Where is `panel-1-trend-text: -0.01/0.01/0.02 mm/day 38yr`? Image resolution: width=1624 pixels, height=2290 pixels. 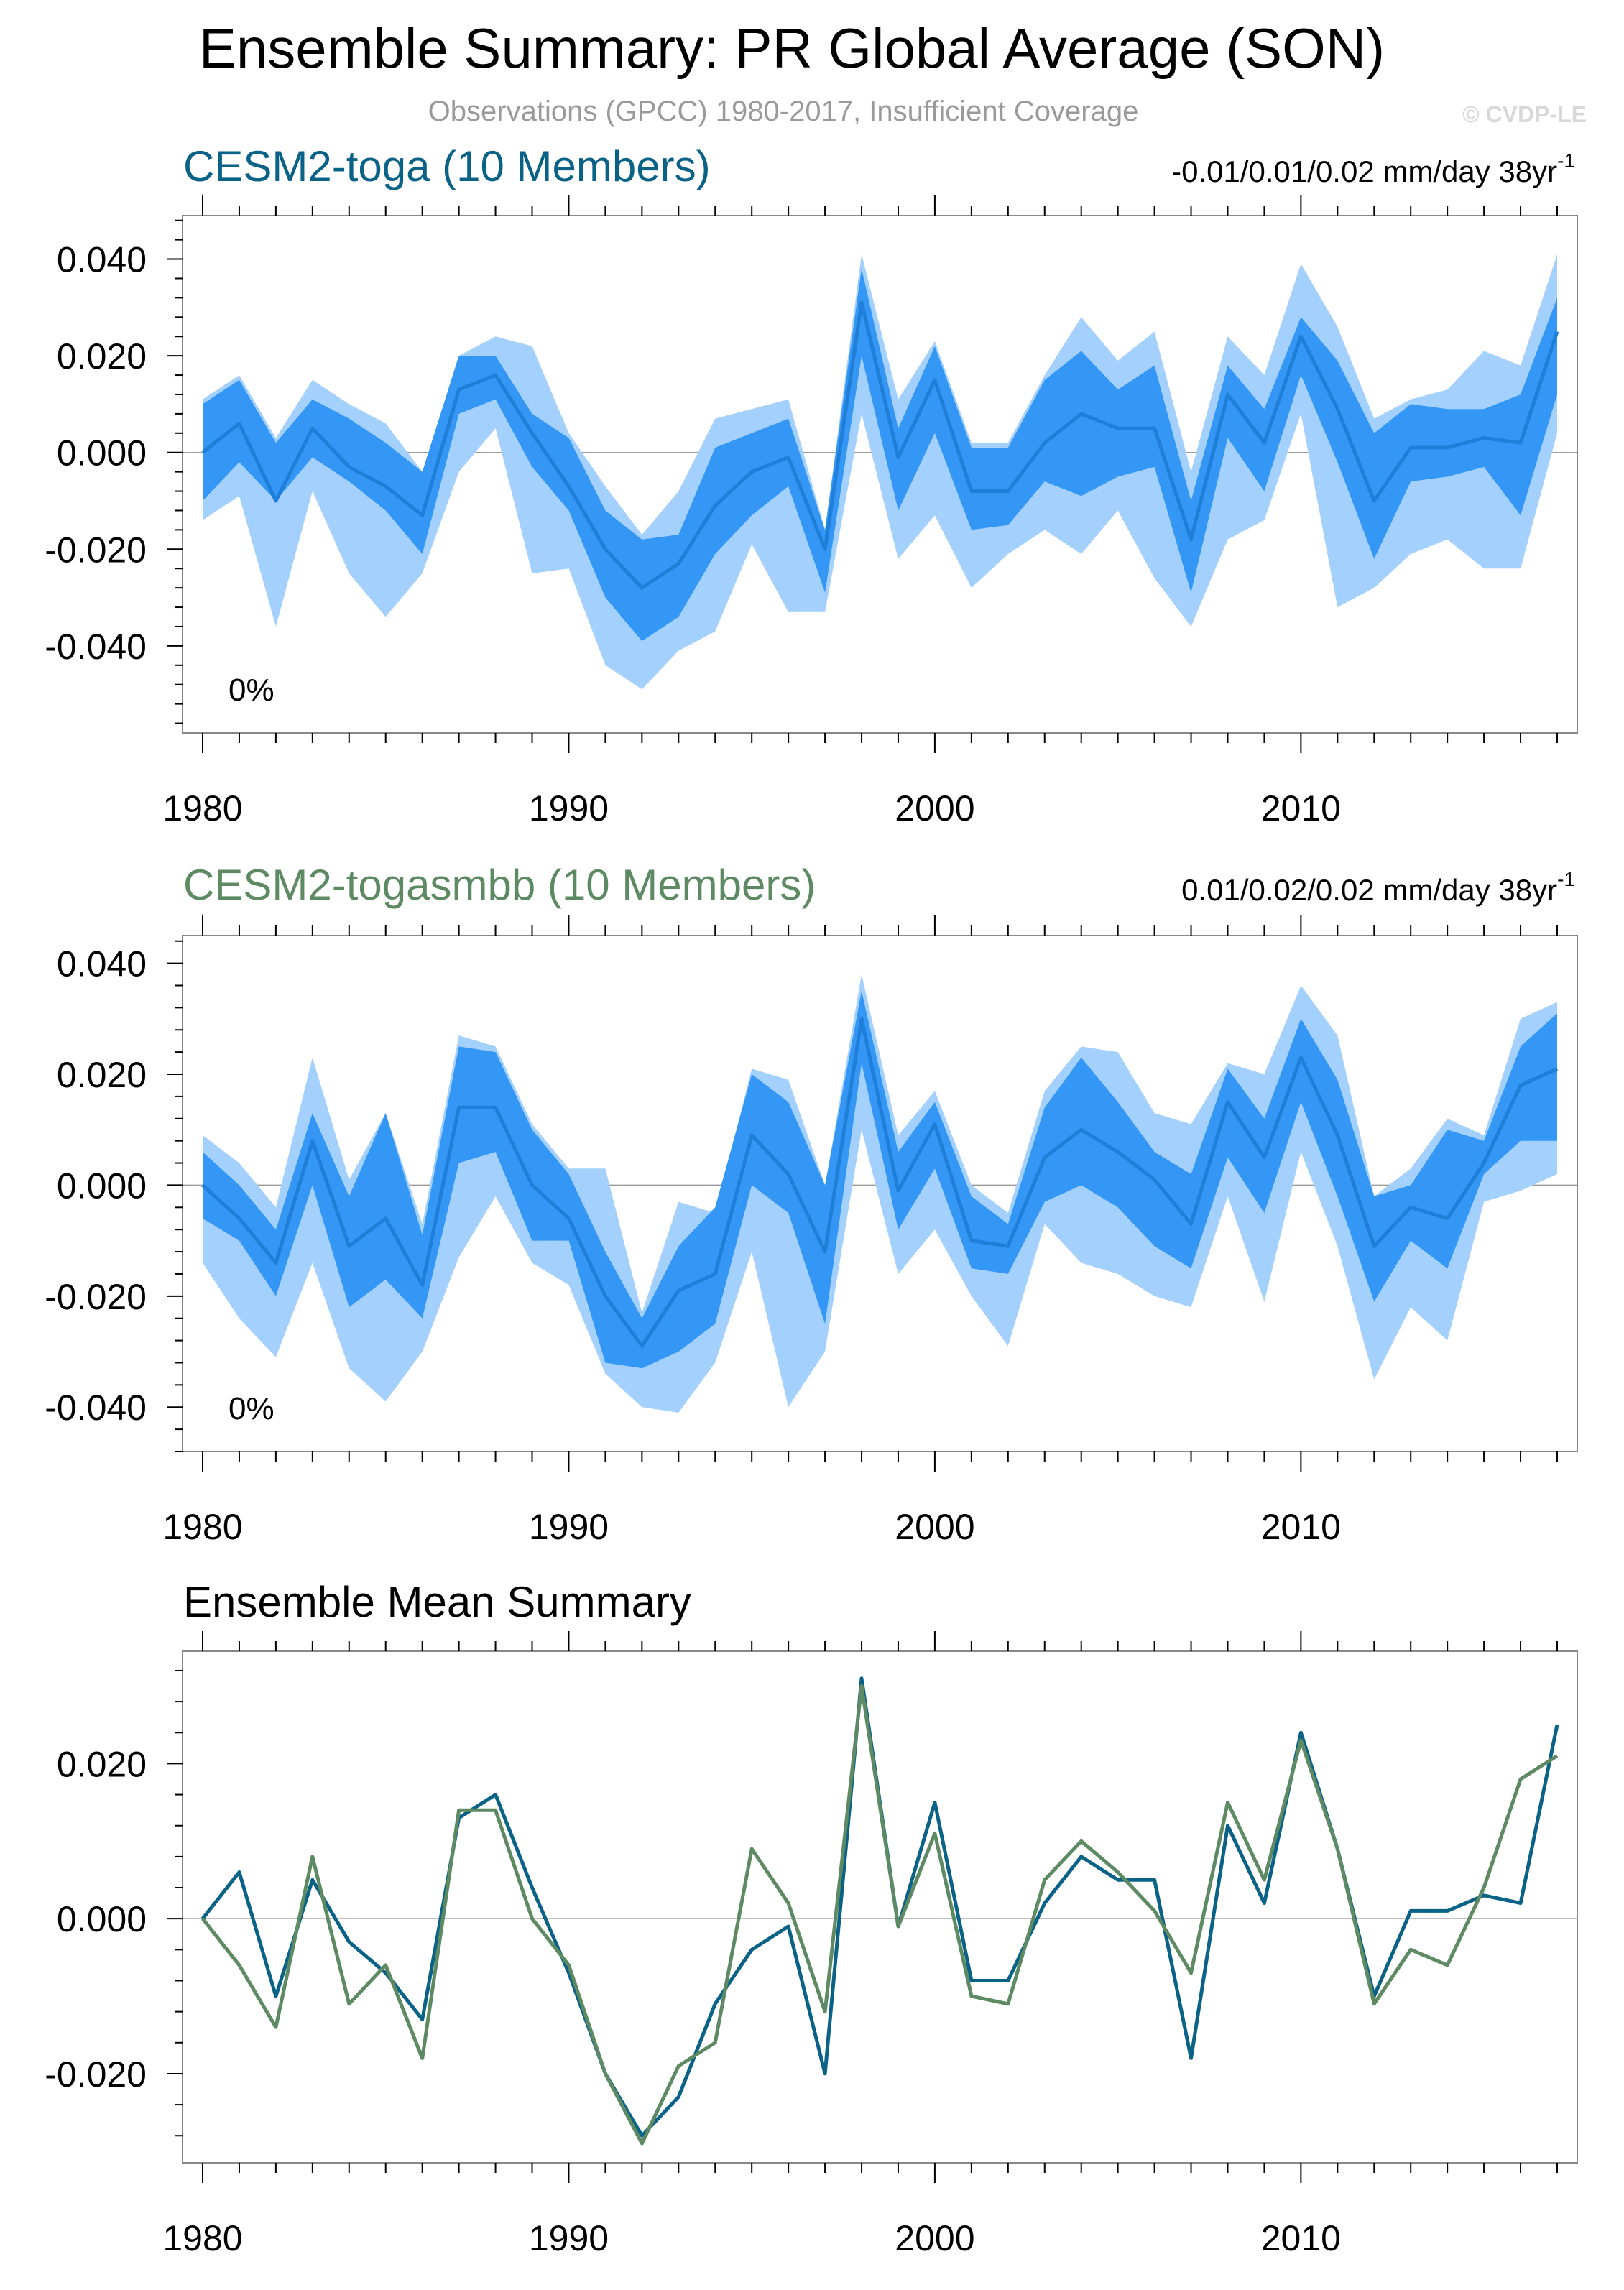 panel-1-trend-text: -0.01/0.01/0.02 mm/day 38yr is located at coordinates (1364, 171).